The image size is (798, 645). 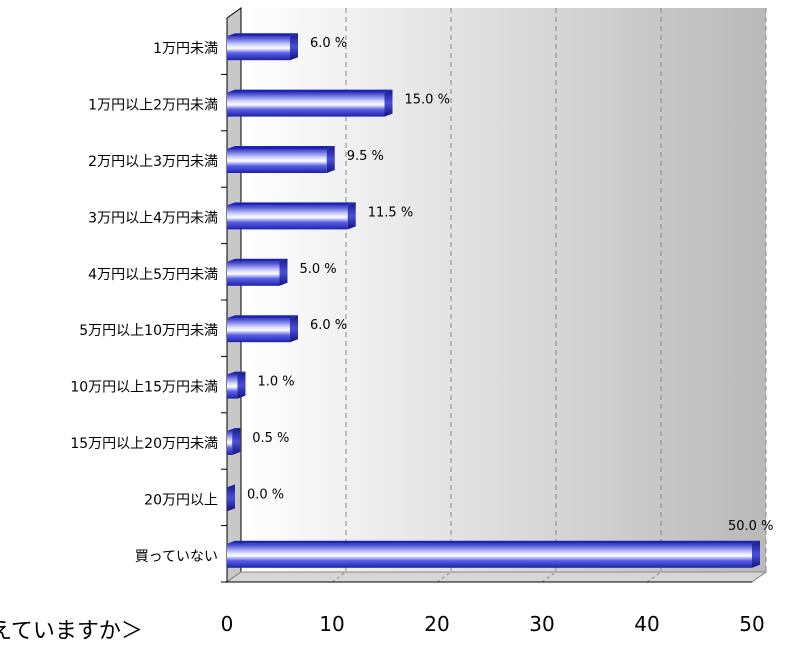 What do you see at coordinates (144, 444) in the screenshot?
I see `category-label: 15万円以上20万円未満` at bounding box center [144, 444].